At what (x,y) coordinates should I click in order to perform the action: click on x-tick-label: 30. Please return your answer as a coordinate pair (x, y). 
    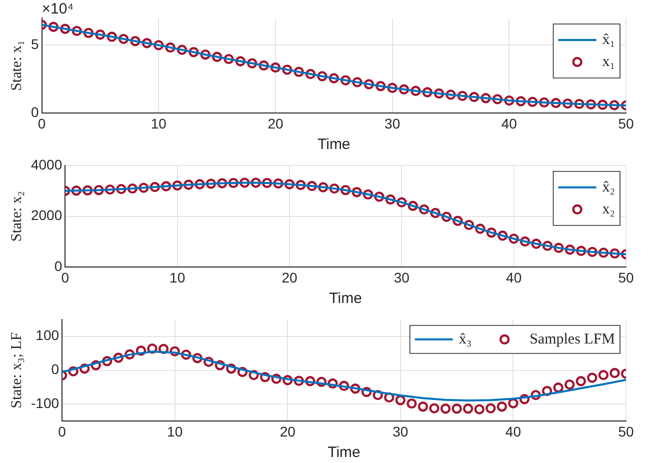
    Looking at the image, I should click on (392, 123).